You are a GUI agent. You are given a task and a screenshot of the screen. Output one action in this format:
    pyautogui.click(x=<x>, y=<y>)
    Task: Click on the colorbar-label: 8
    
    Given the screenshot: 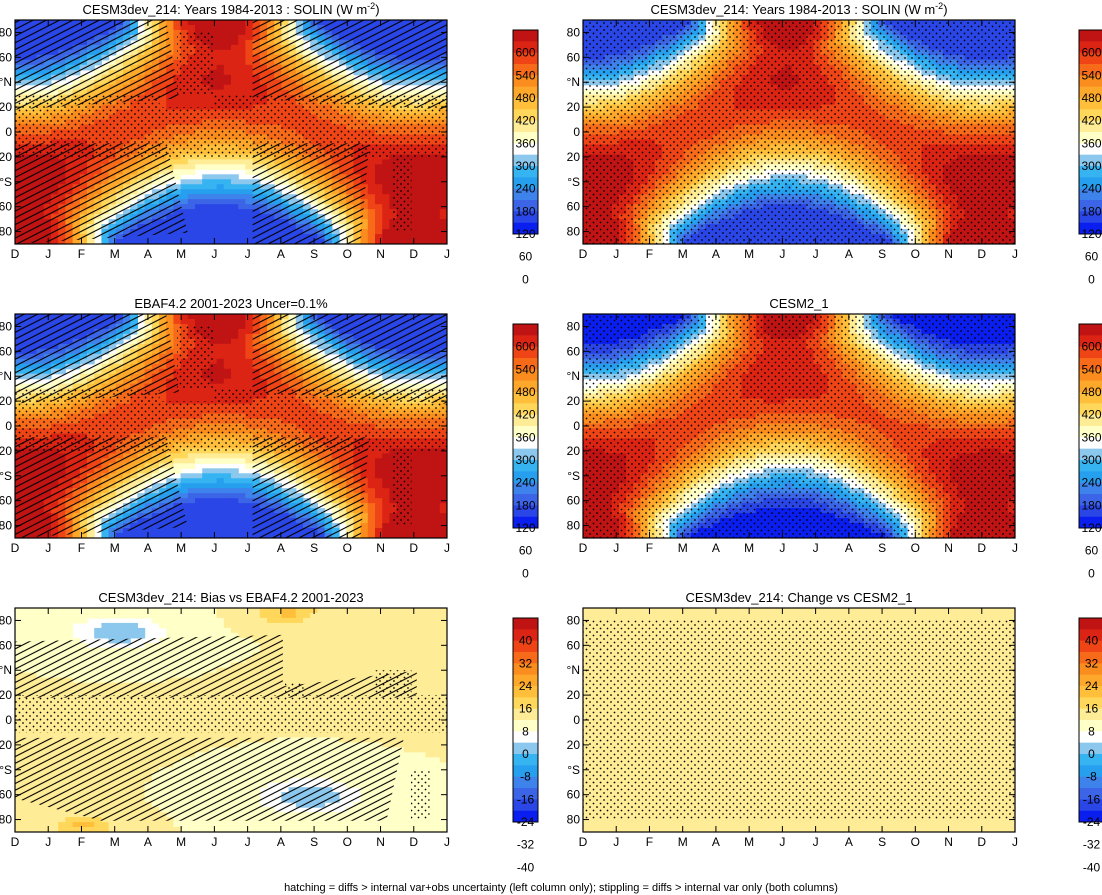 What is the action you would take?
    pyautogui.click(x=1091, y=731)
    